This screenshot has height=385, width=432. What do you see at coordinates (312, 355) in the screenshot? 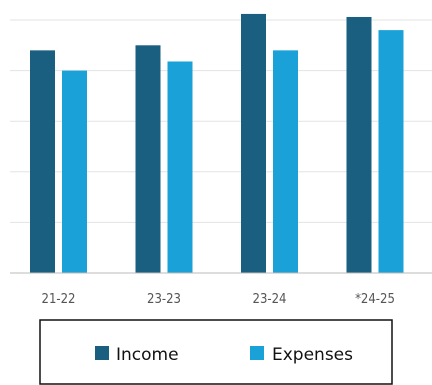
I see `legend-label-expenses: Expenses` at bounding box center [312, 355].